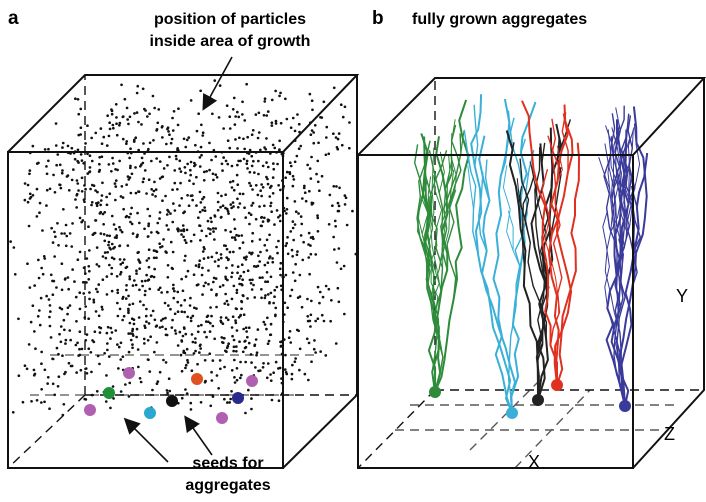 The width and height of the screenshot is (706, 502). What do you see at coordinates (682, 296) in the screenshot?
I see `axis-label: Y` at bounding box center [682, 296].